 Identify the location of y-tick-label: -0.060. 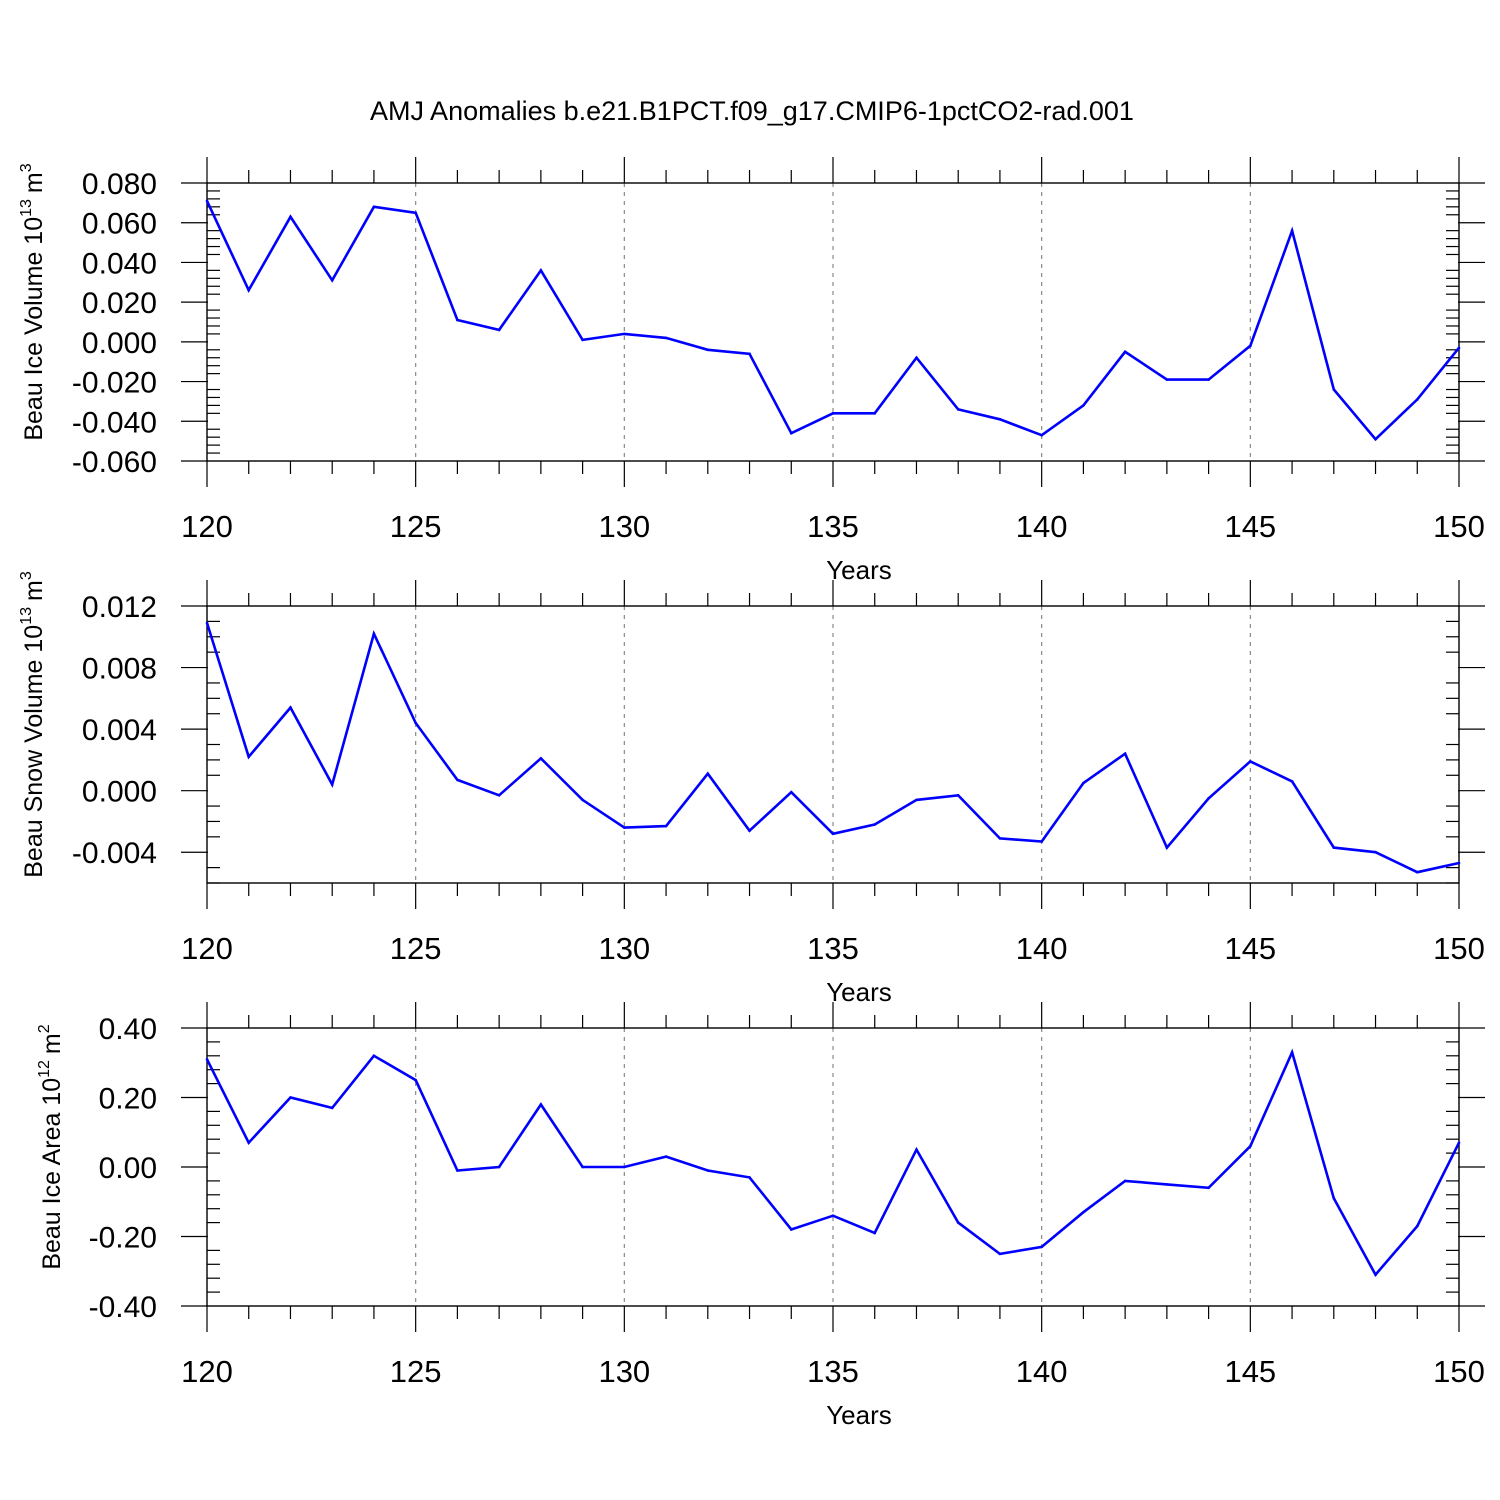
(114, 462).